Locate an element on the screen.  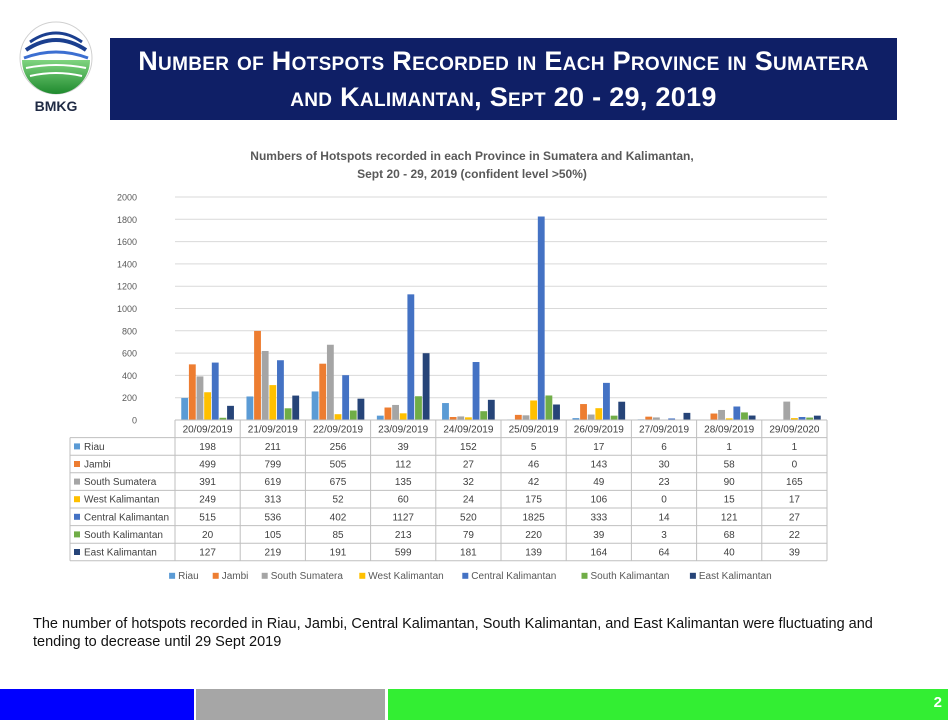
data-label: 249 is located at coordinates (207, 500).